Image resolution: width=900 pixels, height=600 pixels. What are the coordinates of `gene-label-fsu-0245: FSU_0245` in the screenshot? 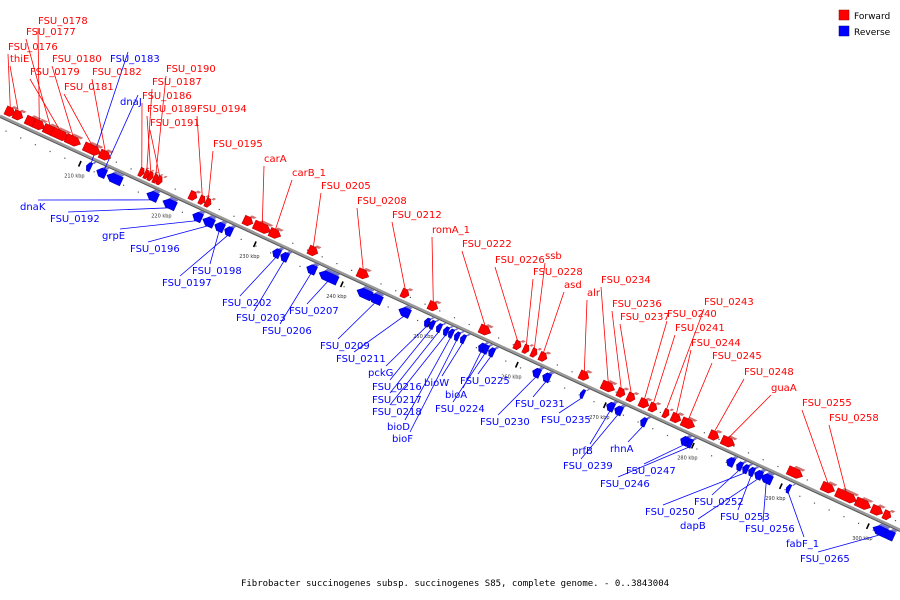 It's located at (737, 356).